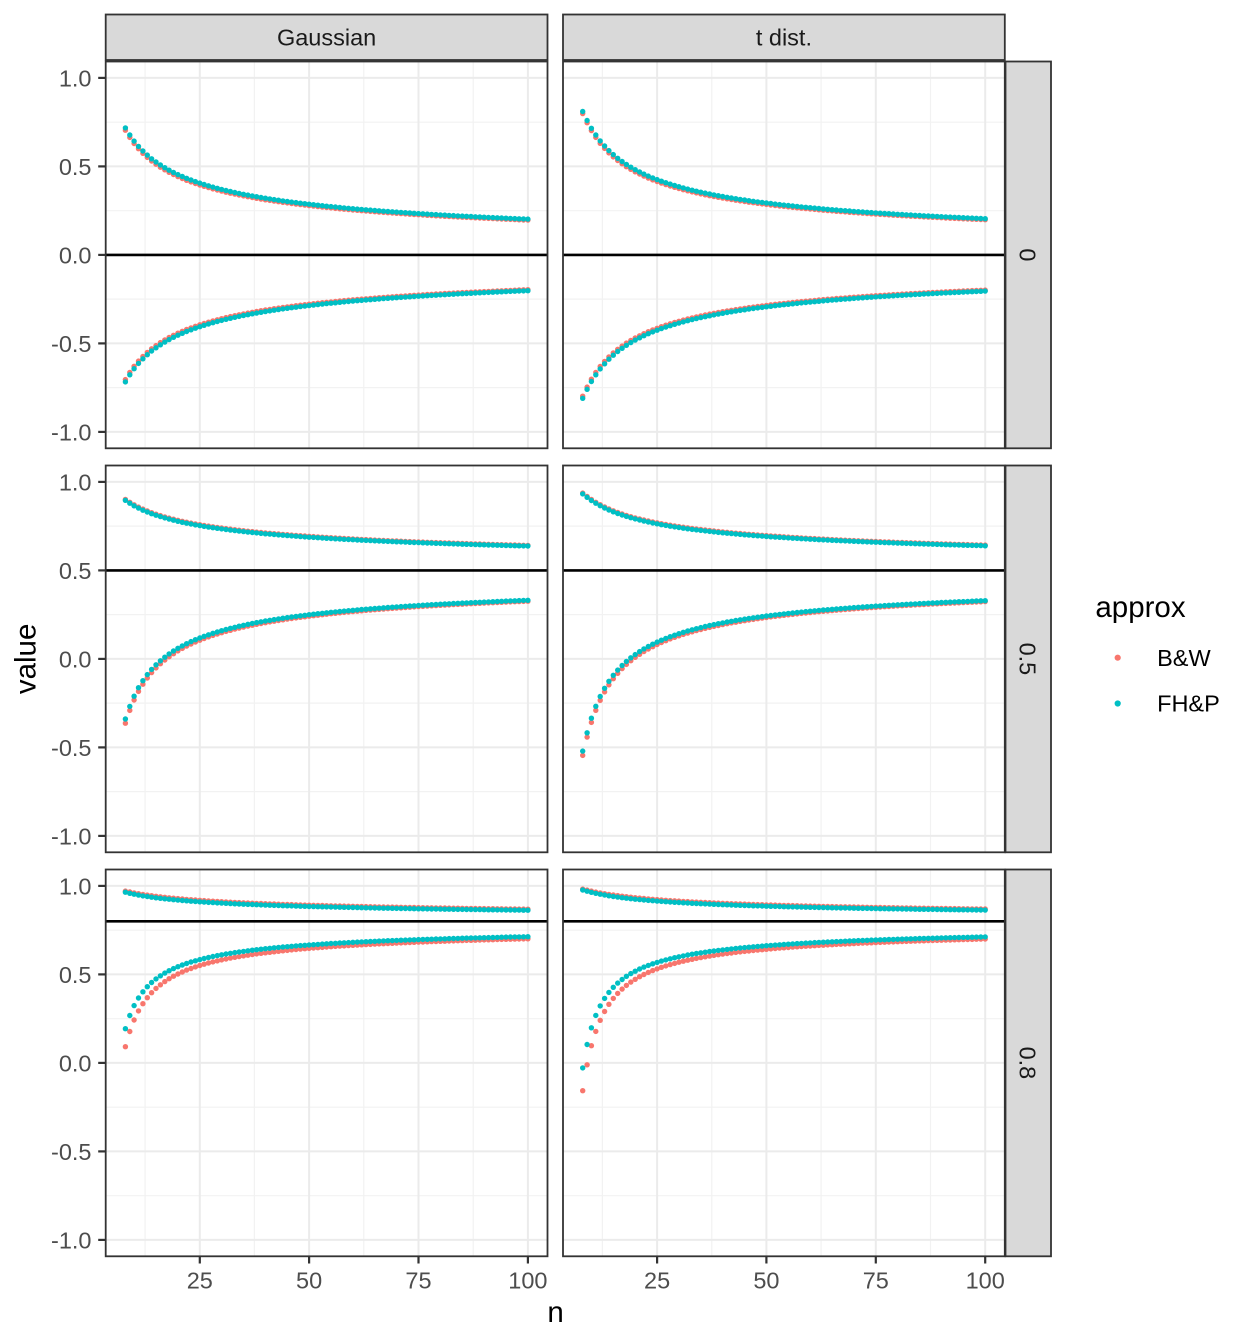 The width and height of the screenshot is (1248, 1344). I want to click on svg-text: 0, so click(1028, 254).